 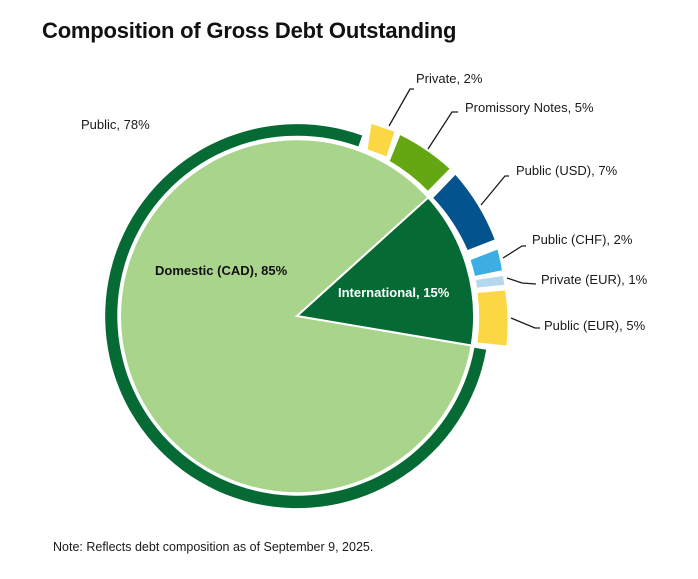 I want to click on leader-public-eur, so click(x=525, y=323).